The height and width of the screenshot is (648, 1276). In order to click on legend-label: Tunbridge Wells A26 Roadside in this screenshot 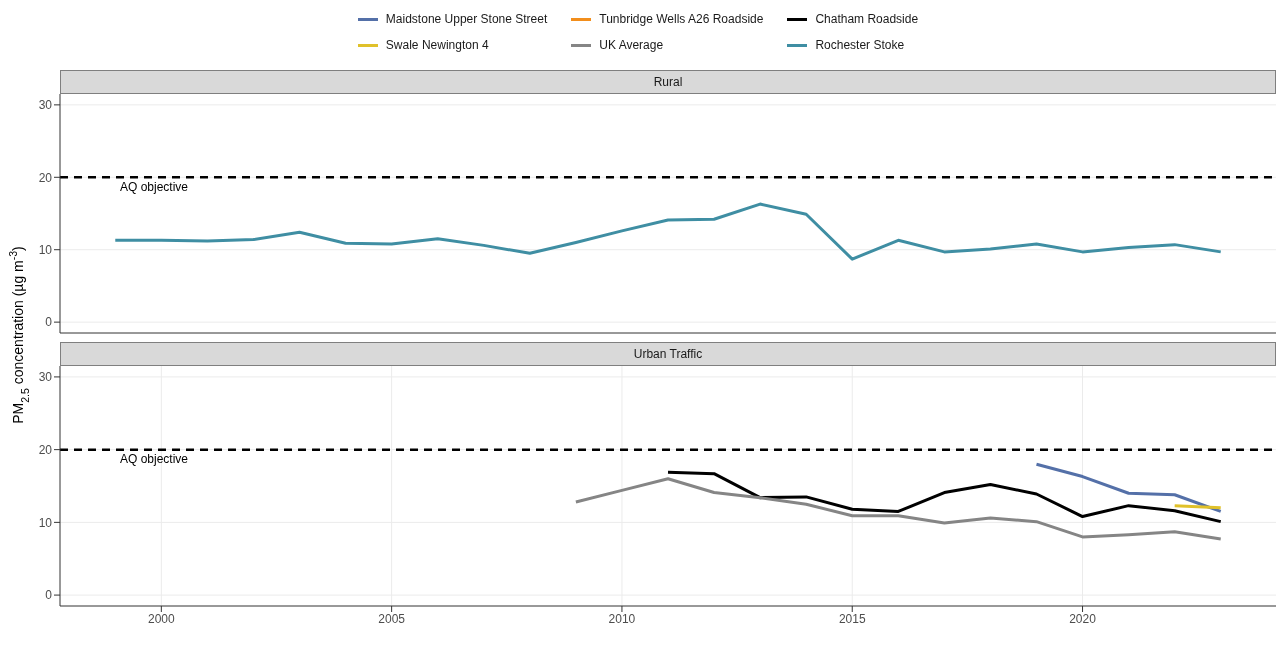, I will do `click(681, 19)`.